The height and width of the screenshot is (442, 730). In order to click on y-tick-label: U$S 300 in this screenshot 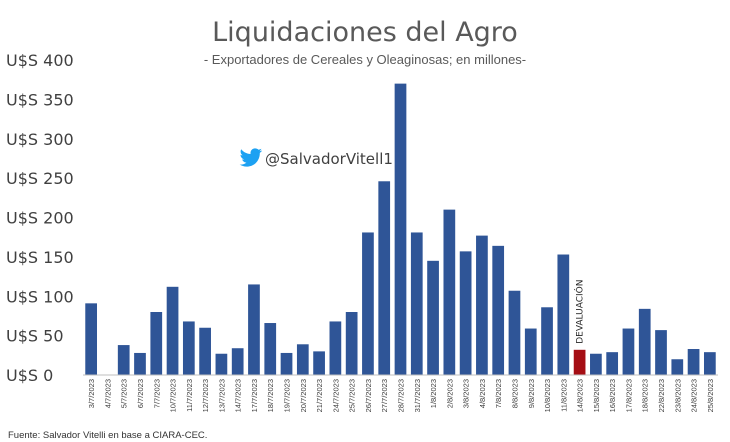, I will do `click(40, 139)`.